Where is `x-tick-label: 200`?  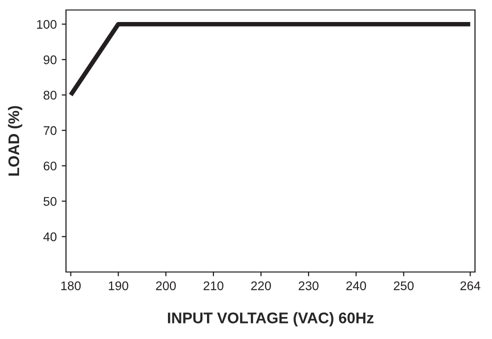
x-tick-label: 200 is located at coordinates (166, 285).